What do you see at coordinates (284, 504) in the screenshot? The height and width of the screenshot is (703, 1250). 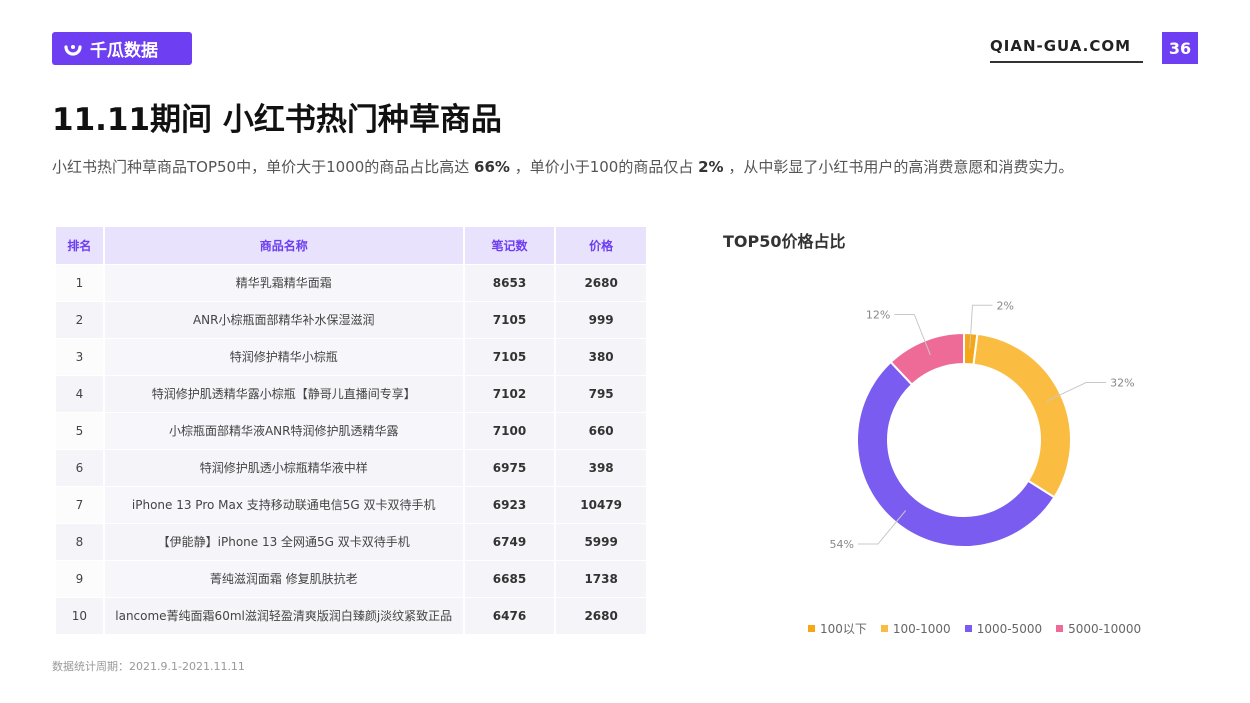 I see `cell-product-name: iPhone 13 Pro Max 支持移动联通电信5G 双卡双待手机` at bounding box center [284, 504].